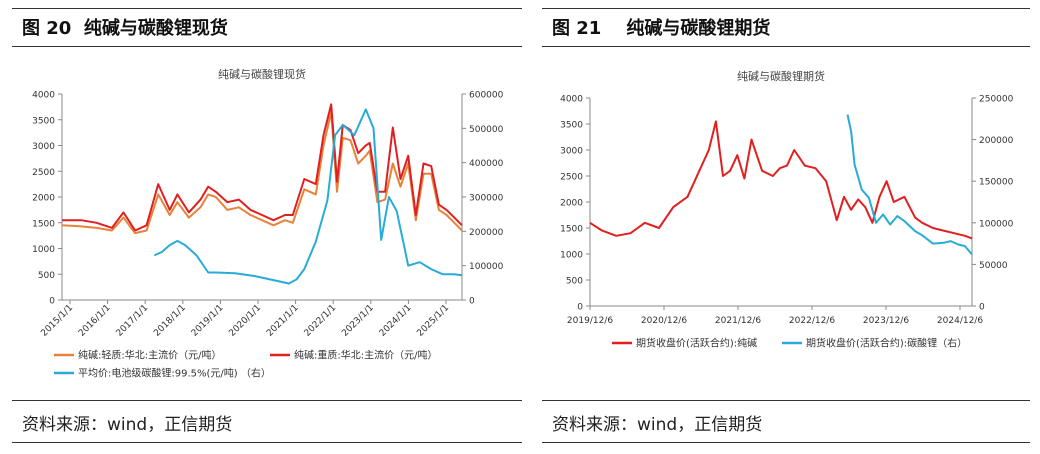 Image resolution: width=1040 pixels, height=454 pixels. I want to click on x-tick-label: 2024/12/6, so click(960, 321).